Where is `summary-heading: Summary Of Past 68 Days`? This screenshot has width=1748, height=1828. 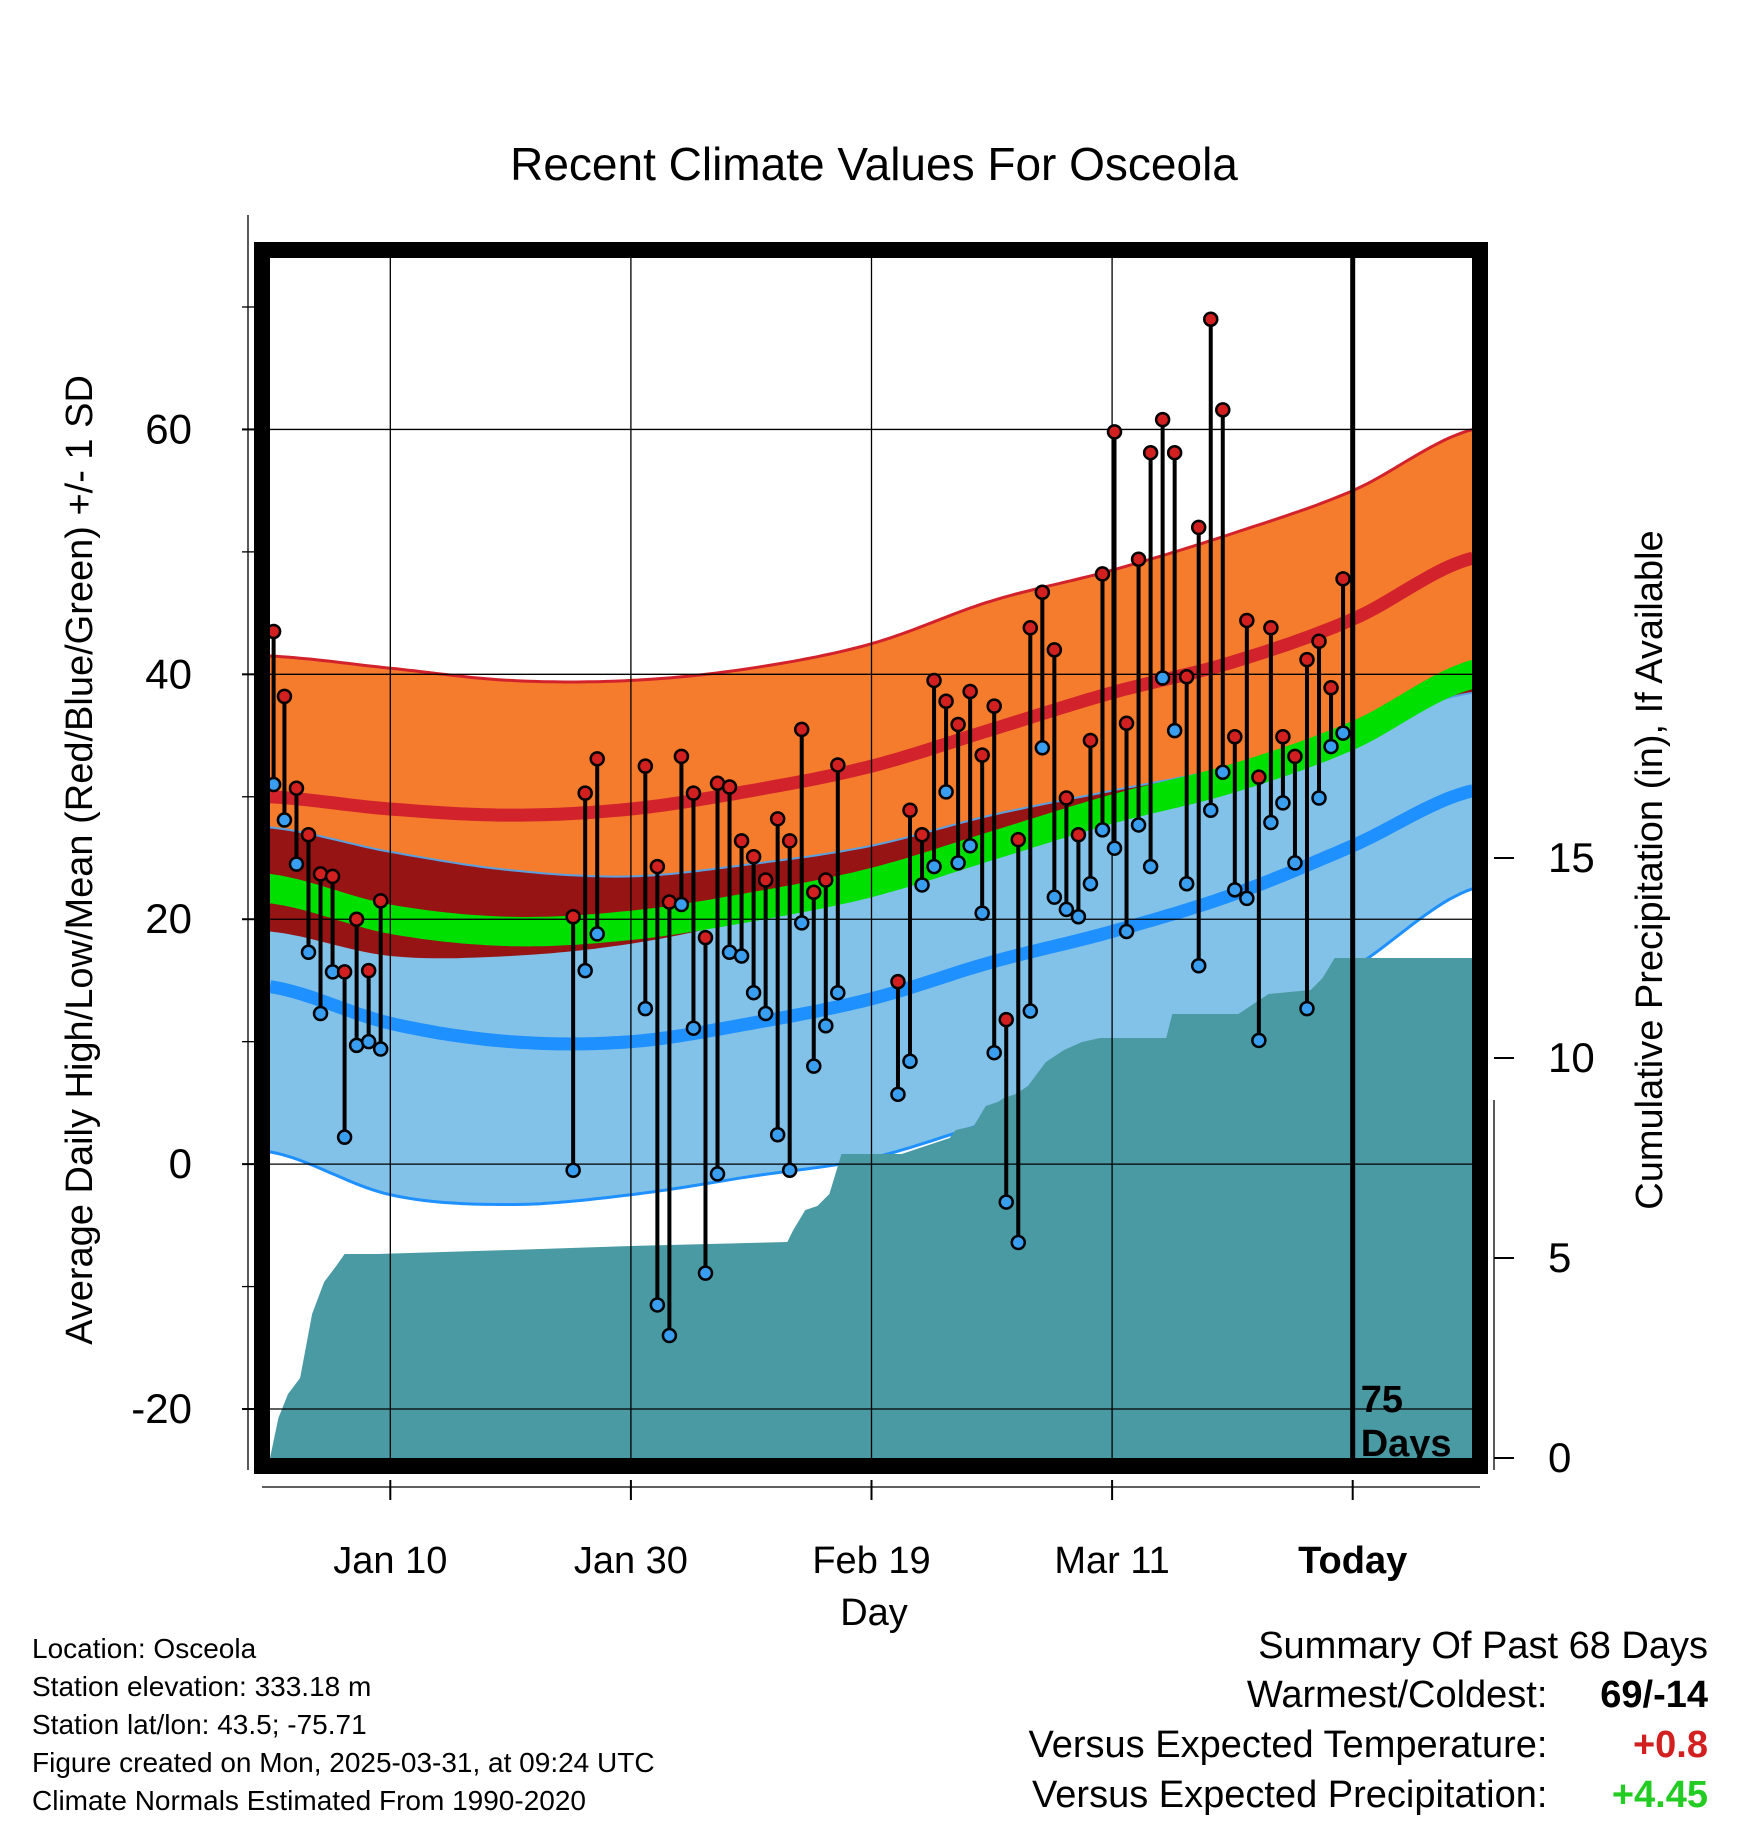
summary-heading: Summary Of Past 68 Days is located at coordinates (1483, 1646).